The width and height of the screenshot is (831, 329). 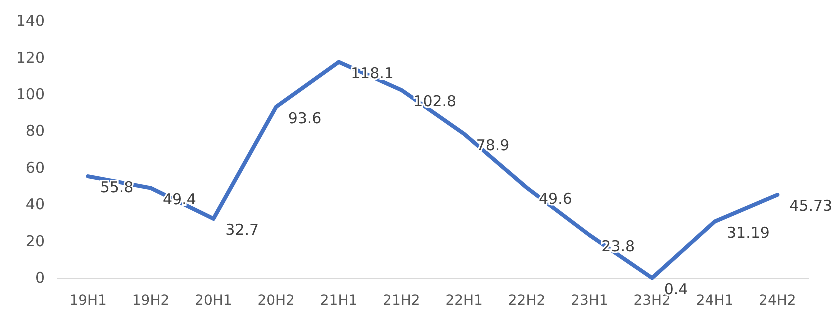 I want to click on y-tick-label: 100, so click(x=30, y=95).